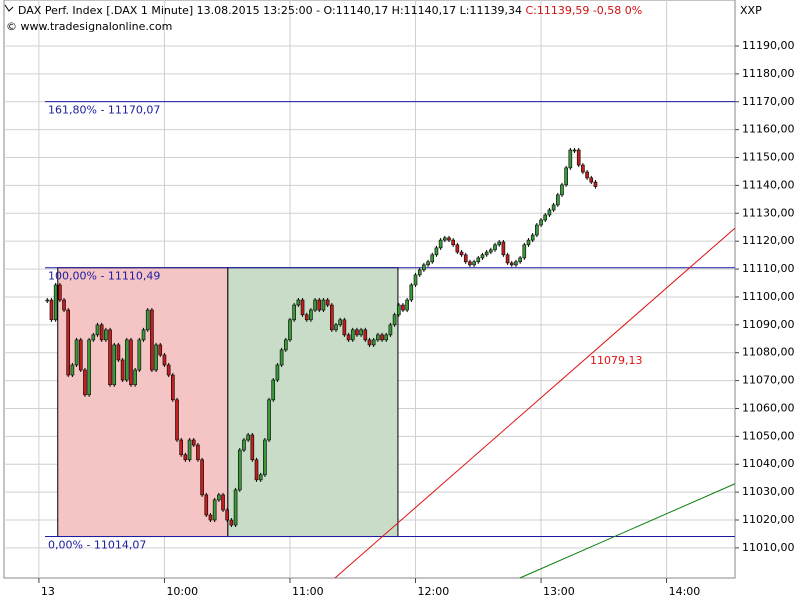 The width and height of the screenshot is (800, 604). I want to click on y-tick-label: 11140,00, so click(768, 184).